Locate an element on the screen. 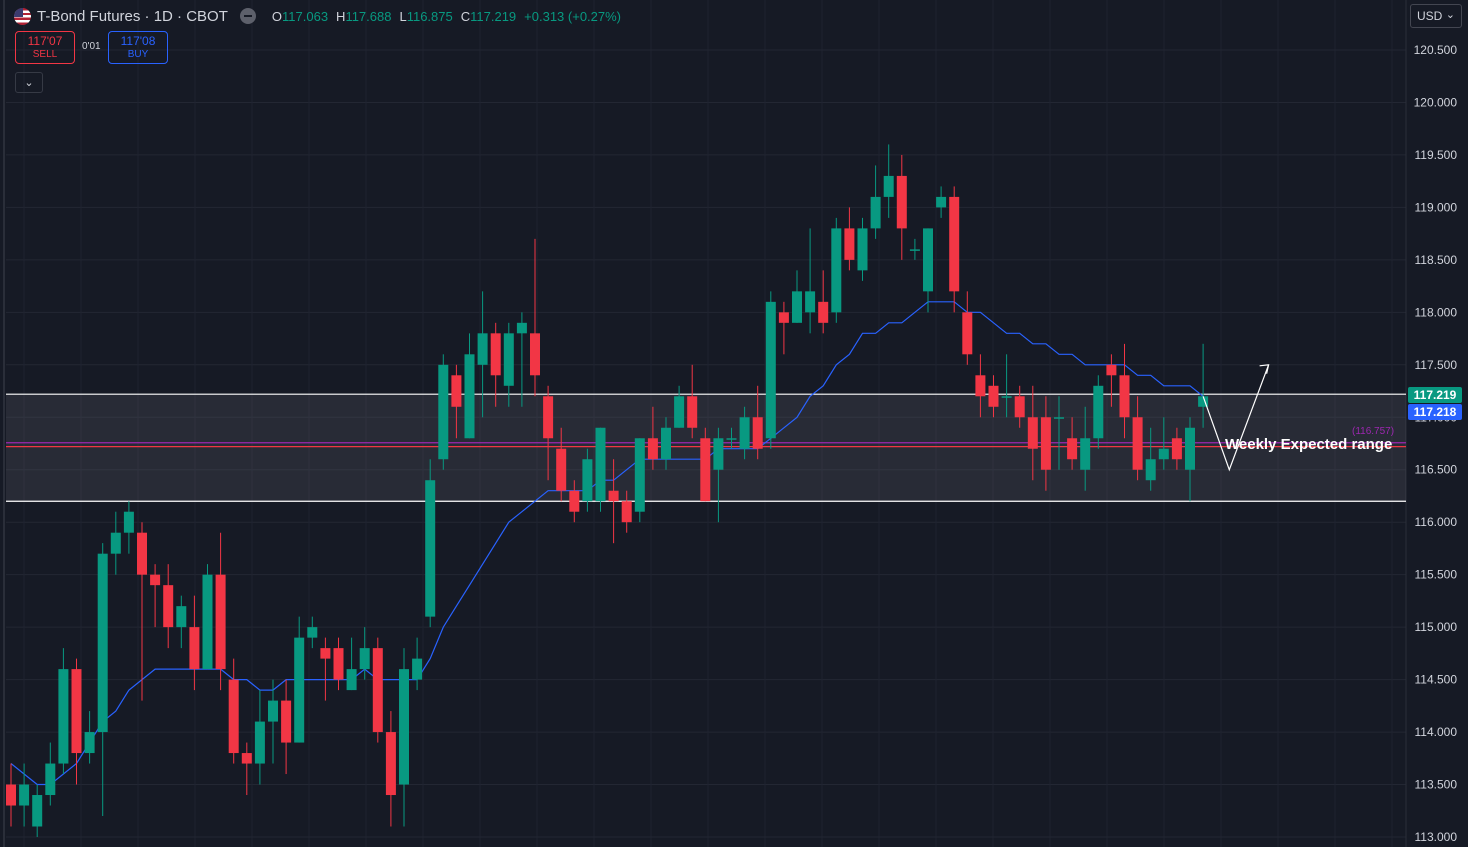  projection-path is located at coordinates (1236, 418).